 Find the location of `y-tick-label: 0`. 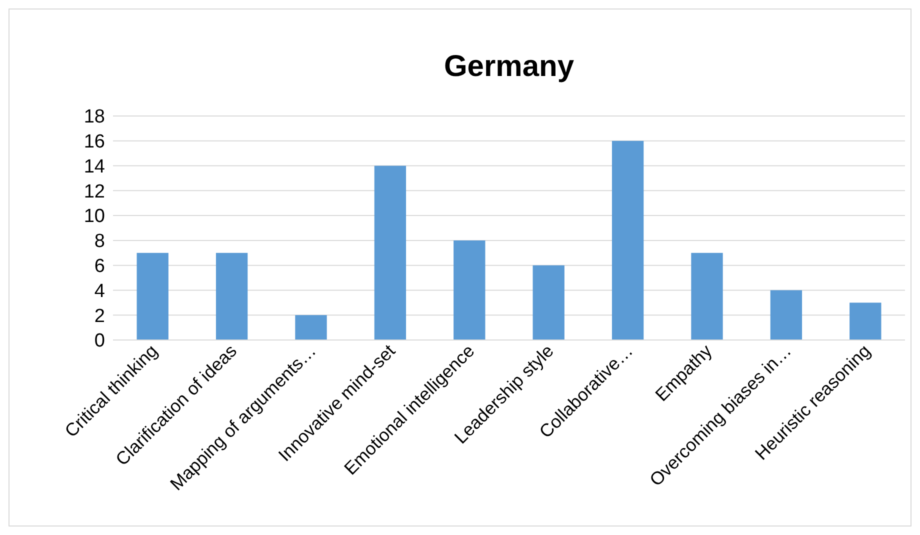

y-tick-label: 0 is located at coordinates (99, 341).